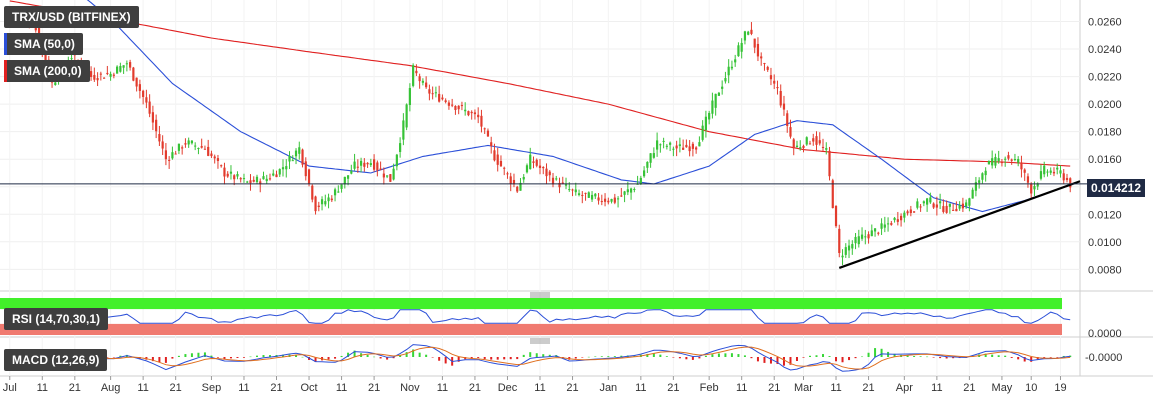  What do you see at coordinates (56, 319) in the screenshot?
I see `rsi-legend: RSI (14,70,30,1)` at bounding box center [56, 319].